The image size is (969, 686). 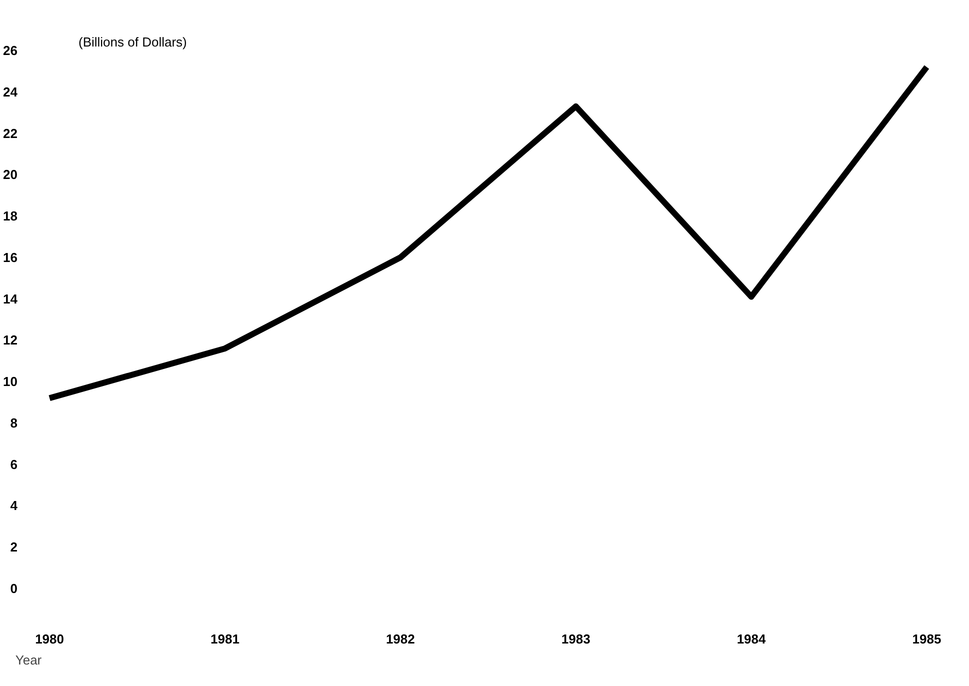 What do you see at coordinates (132, 42) in the screenshot?
I see `y-axis-title: (Billions of Dollars)` at bounding box center [132, 42].